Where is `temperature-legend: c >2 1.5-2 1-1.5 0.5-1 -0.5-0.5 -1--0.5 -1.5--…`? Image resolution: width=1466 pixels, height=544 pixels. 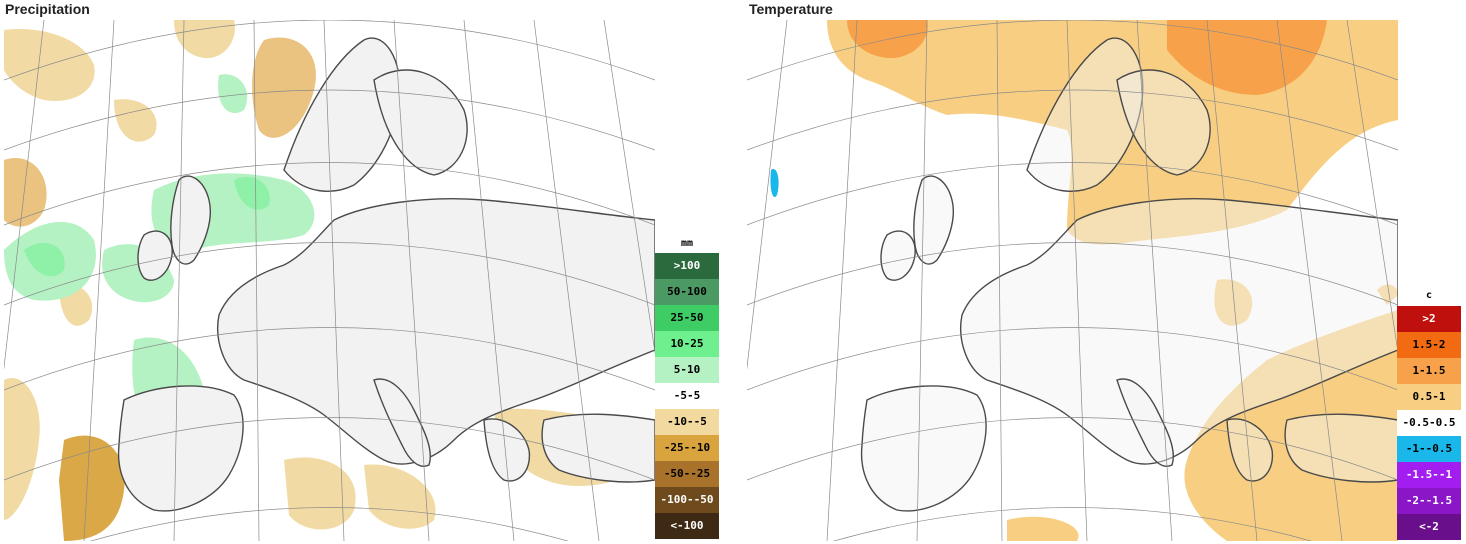
temperature-legend: c >2 1.5-2 1-1.5 0.5-1 -0.5-0.5 -1--0.5 -1.5--… is located at coordinates (1429, 413).